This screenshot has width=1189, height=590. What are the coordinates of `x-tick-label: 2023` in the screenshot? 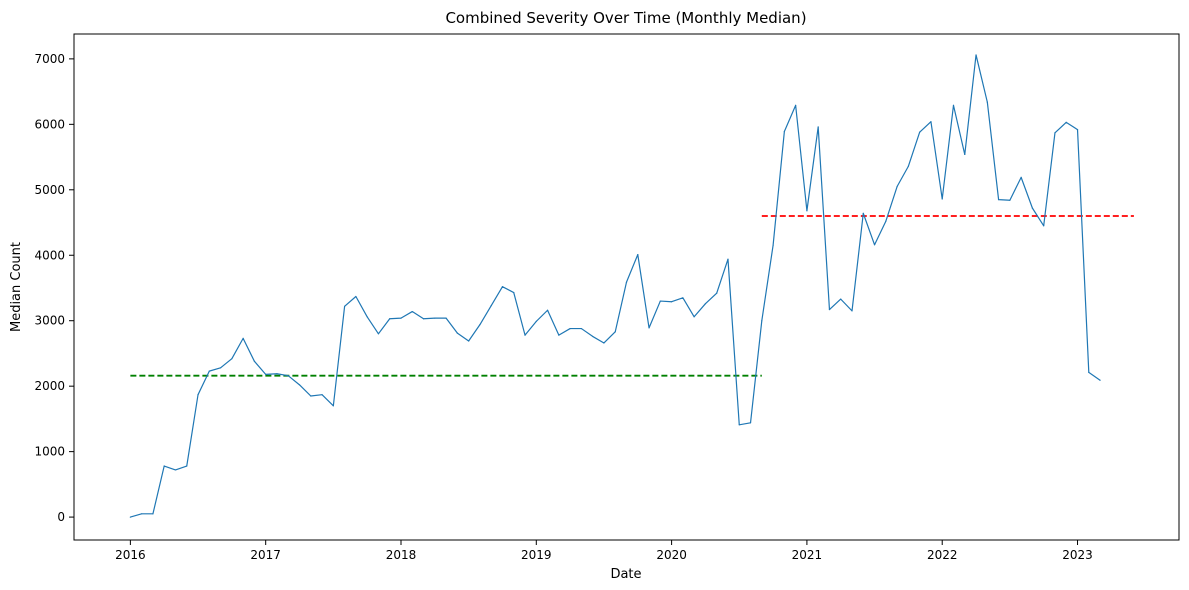 It's located at (1077, 555).